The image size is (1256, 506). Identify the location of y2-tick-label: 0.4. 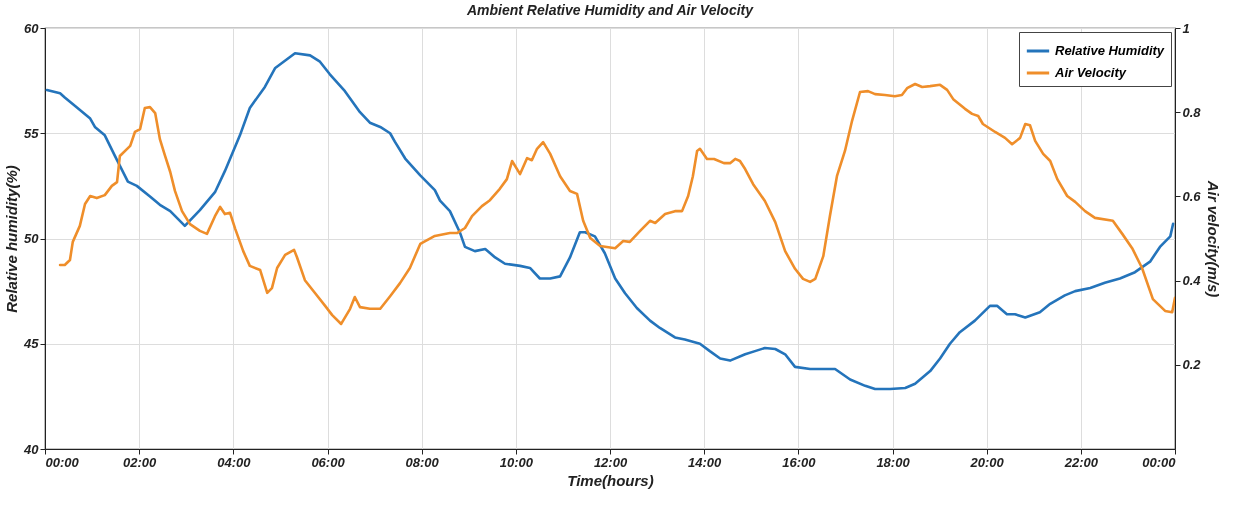
(1192, 281).